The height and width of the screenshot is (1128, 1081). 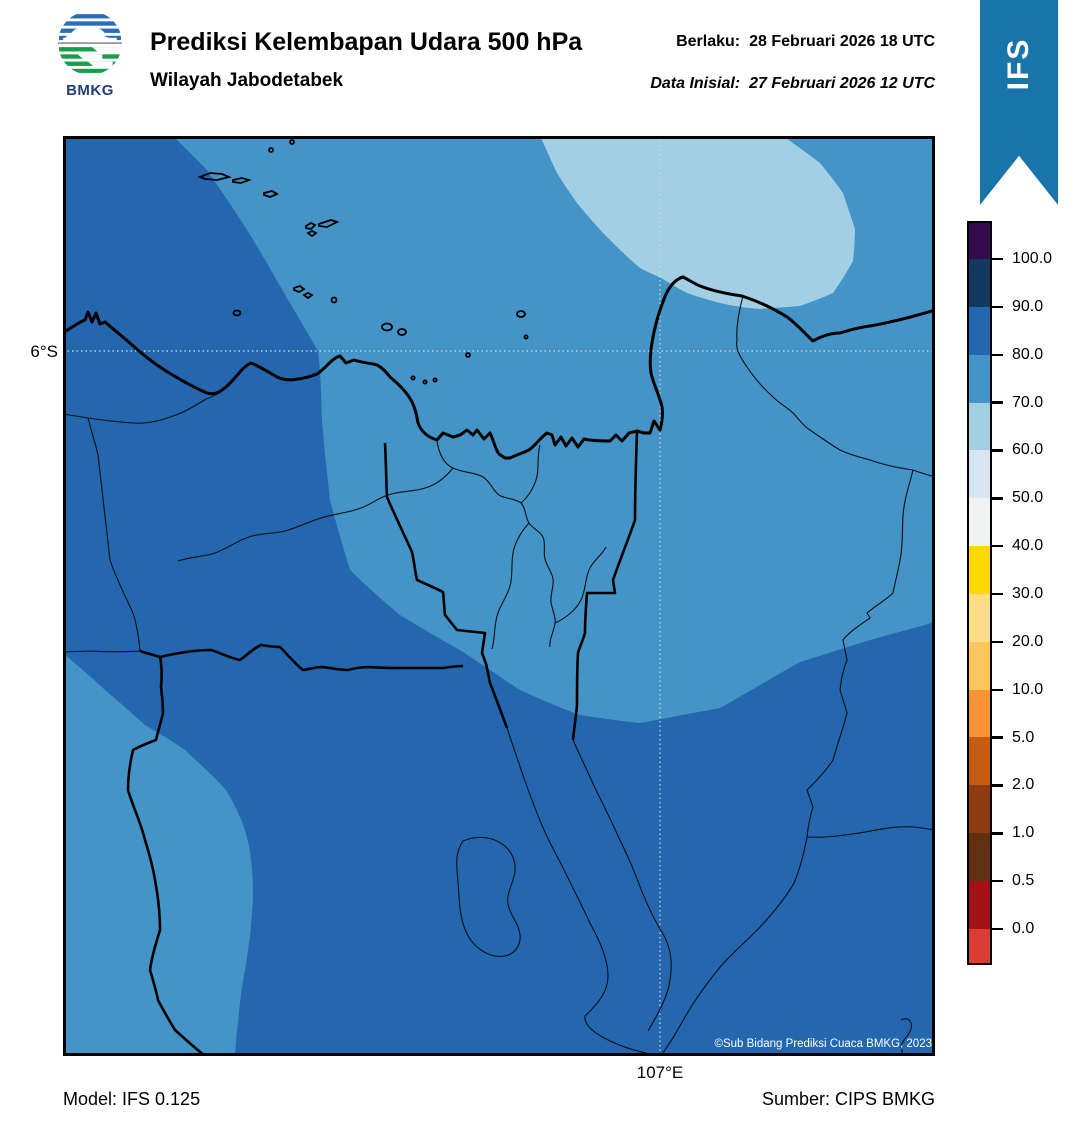 What do you see at coordinates (1028, 450) in the screenshot?
I see `colorbar-tick-label: 60.0` at bounding box center [1028, 450].